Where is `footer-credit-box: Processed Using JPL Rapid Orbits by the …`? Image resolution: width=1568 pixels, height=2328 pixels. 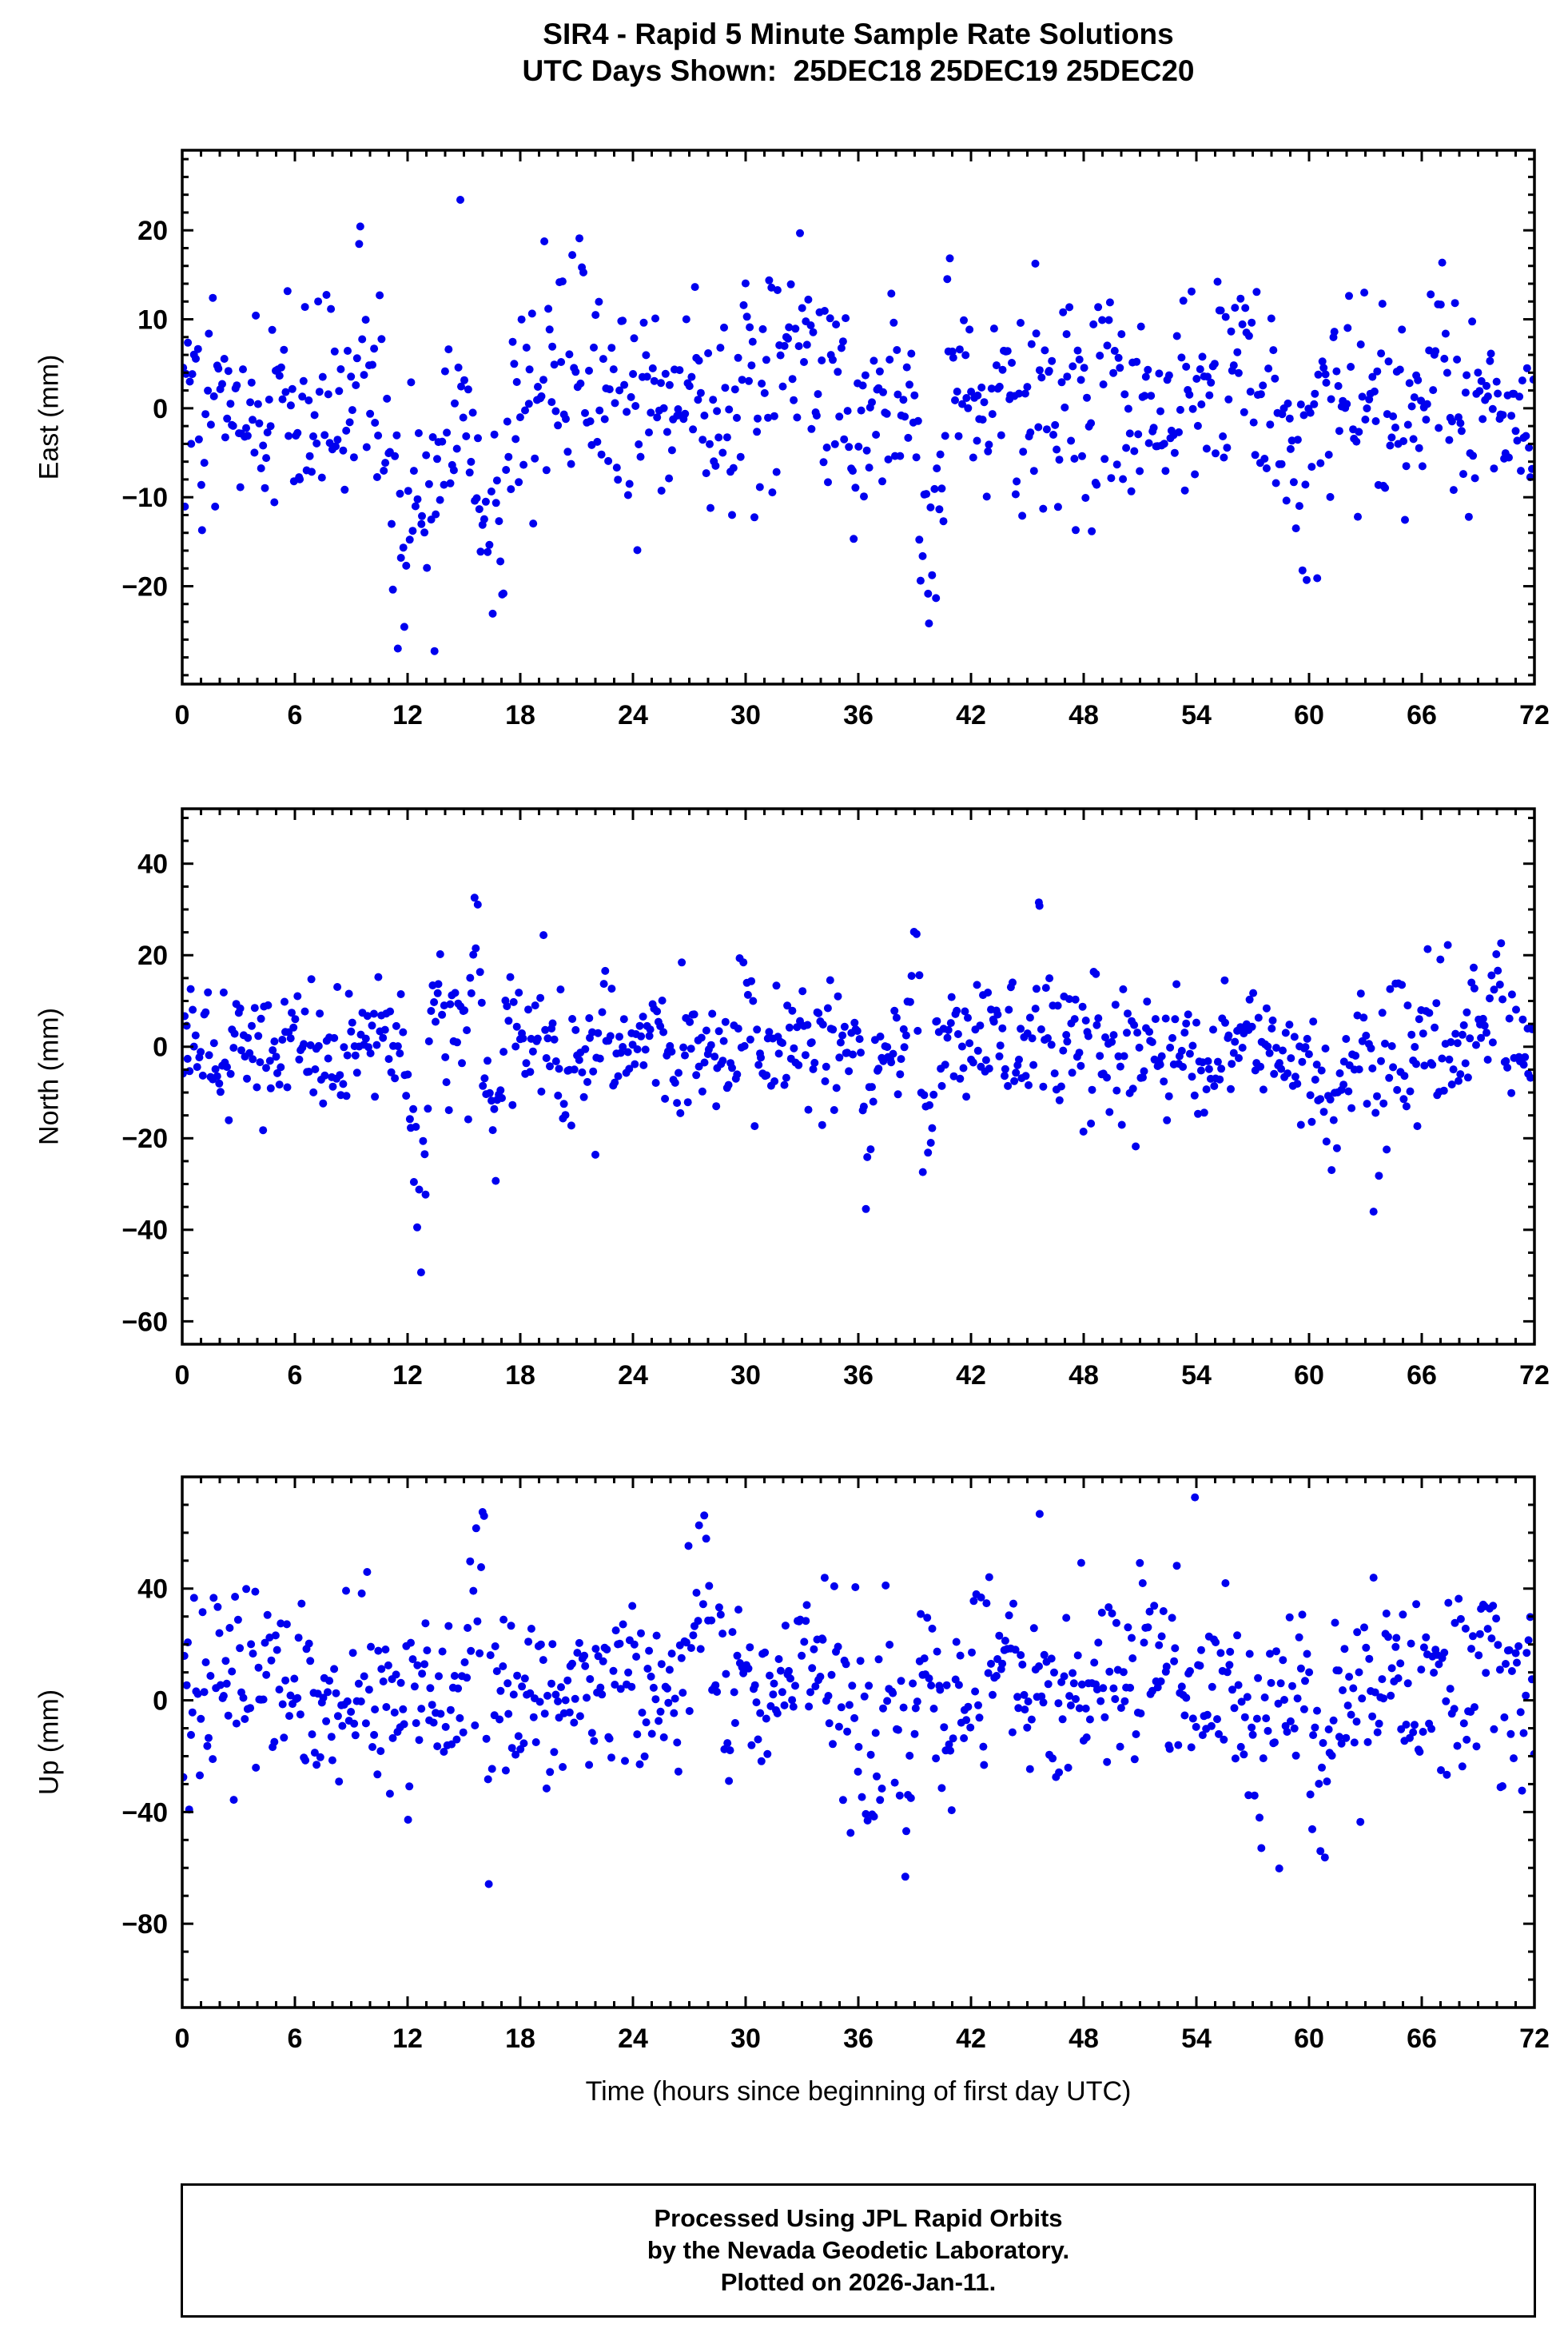
footer-credit-box: Processed Using JPL Rapid Orbits by the … is located at coordinates (858, 2250).